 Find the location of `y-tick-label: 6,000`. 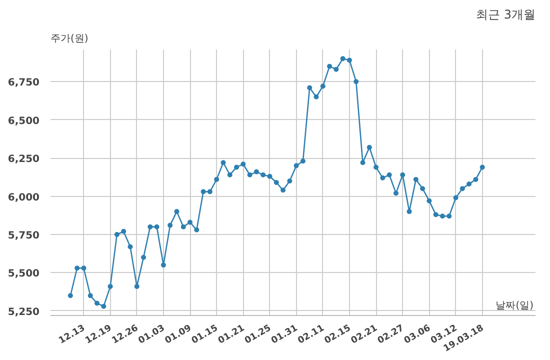

y-tick-label: 6,000 is located at coordinates (24, 198).